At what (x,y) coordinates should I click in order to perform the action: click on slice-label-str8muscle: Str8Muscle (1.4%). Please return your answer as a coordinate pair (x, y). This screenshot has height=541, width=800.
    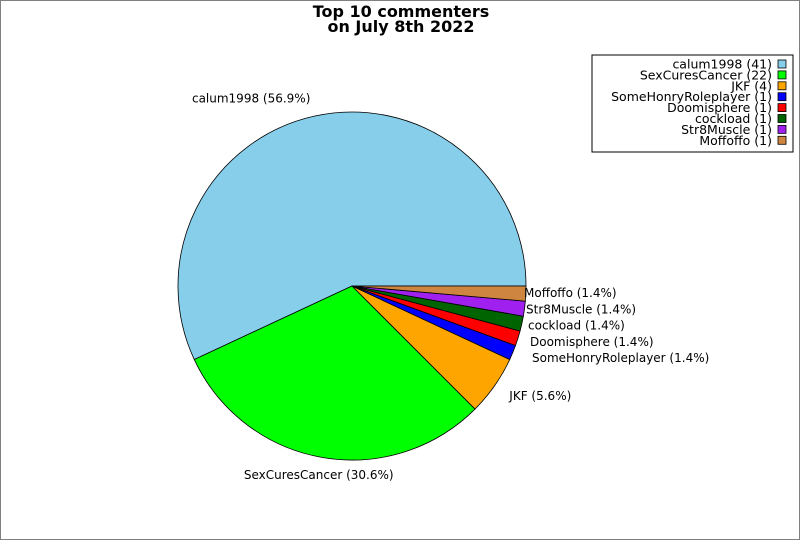
    Looking at the image, I should click on (581, 309).